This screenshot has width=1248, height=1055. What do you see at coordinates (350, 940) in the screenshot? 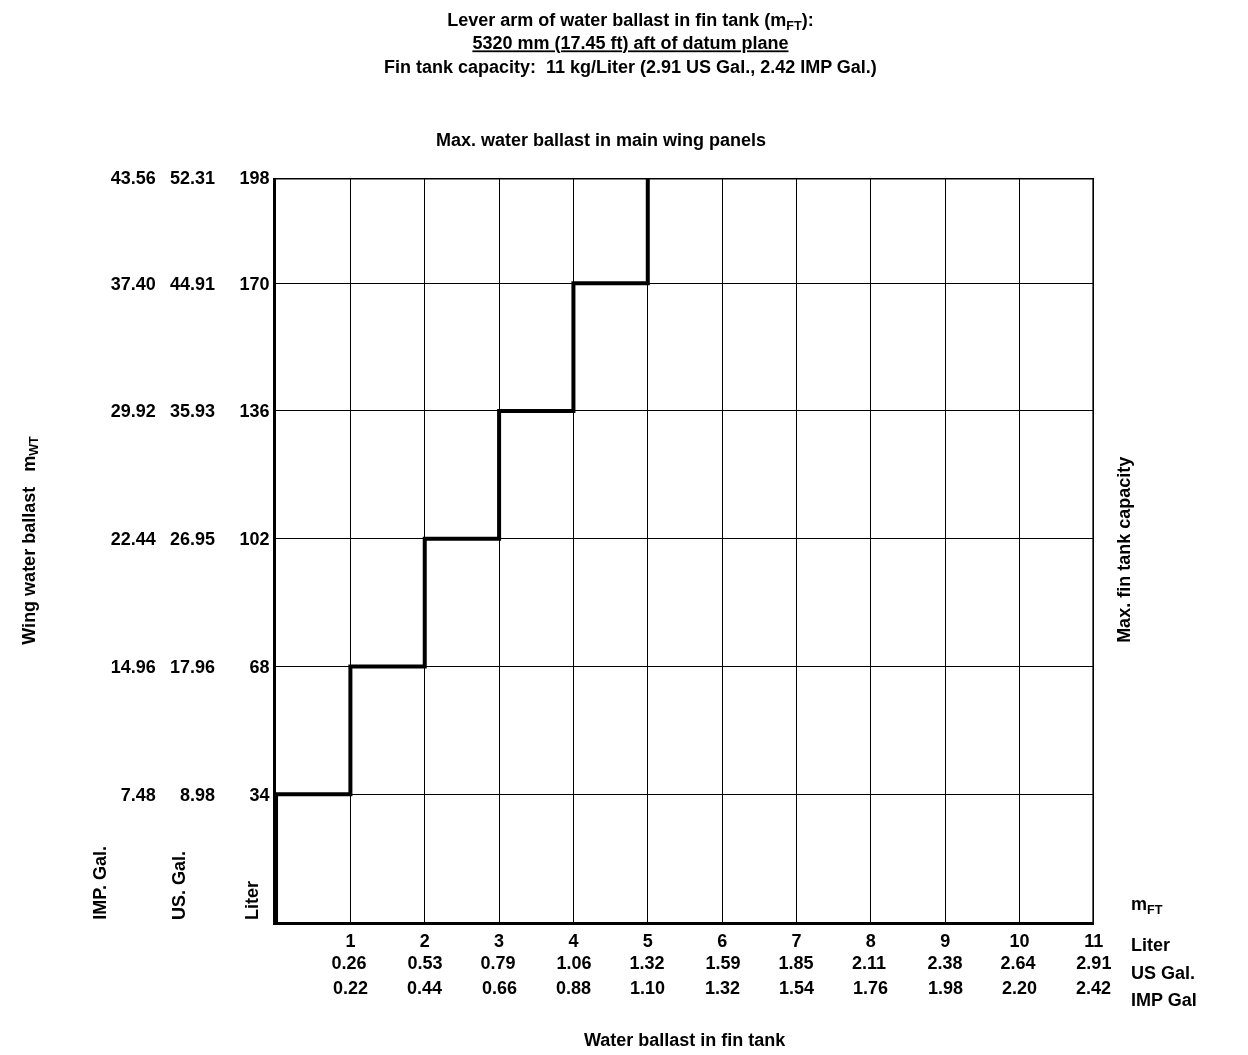
I see `x-tick-label: 1` at bounding box center [350, 940].